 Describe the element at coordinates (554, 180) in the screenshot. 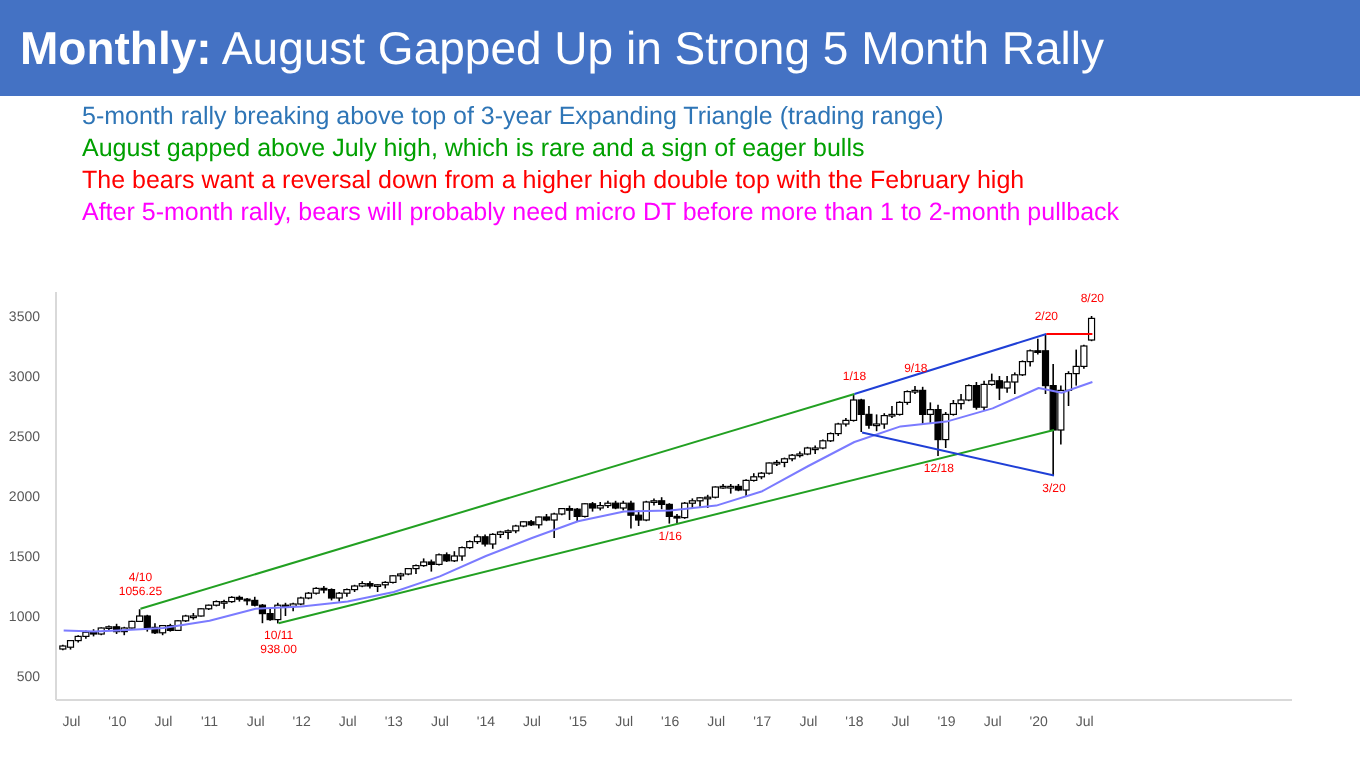

I see `text: The bears want a reversal down from a higher high double top with the February high` at that location.